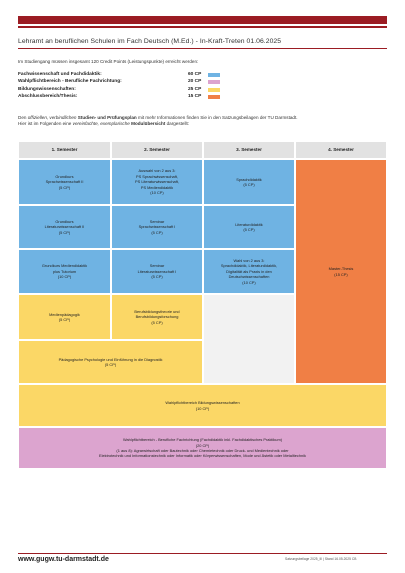 The width and height of the screenshot is (405, 573). I want to click on credit-row-abschluss: Abschlussbereich/Thesis: 15 CP, so click(119, 97).